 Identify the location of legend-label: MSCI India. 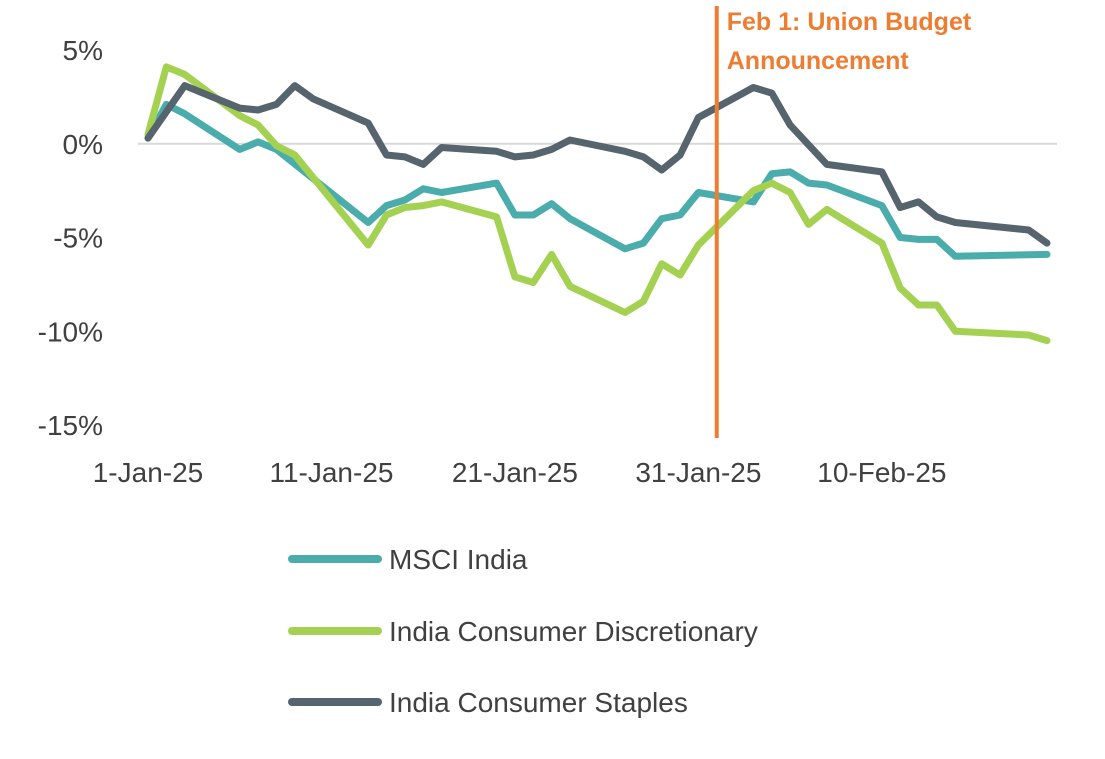
(458, 559).